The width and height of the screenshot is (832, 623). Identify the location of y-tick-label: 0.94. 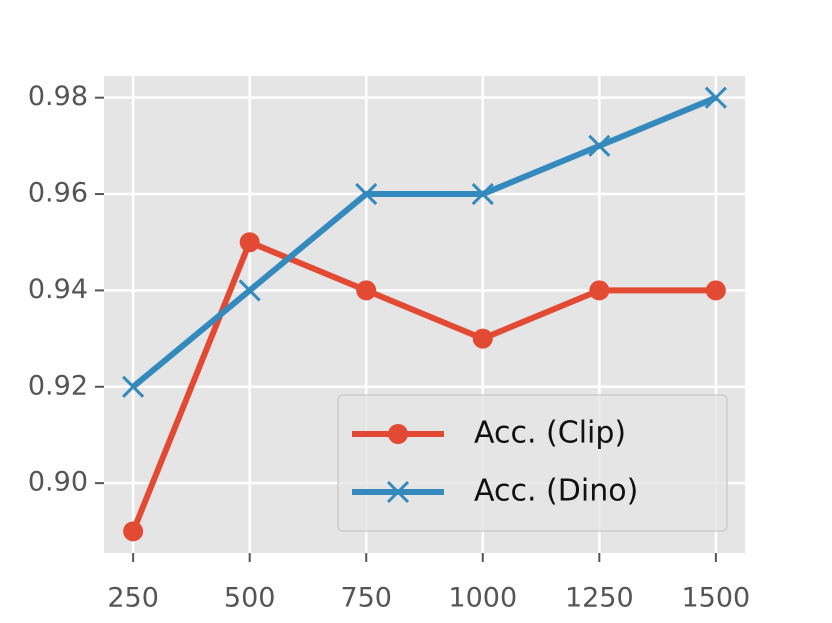
(58, 289).